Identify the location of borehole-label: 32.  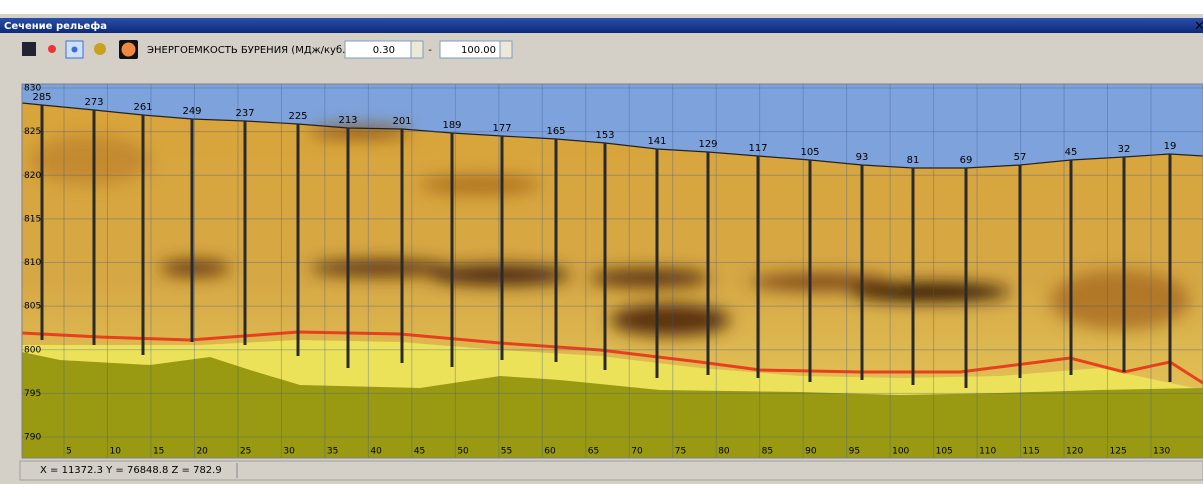
(1124, 149).